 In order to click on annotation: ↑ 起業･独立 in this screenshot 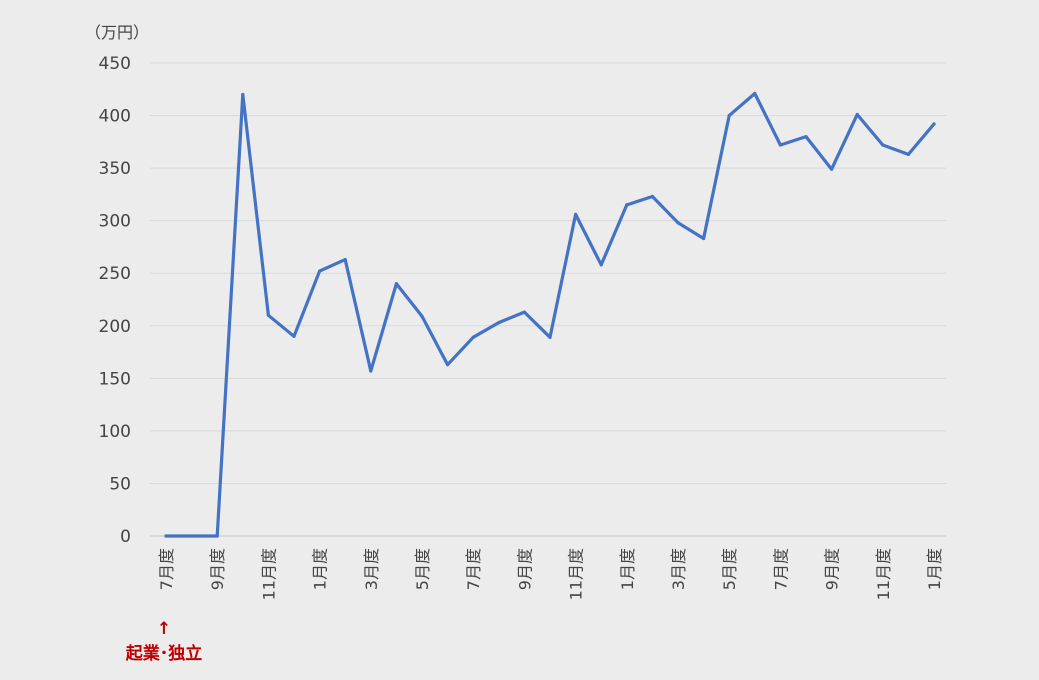, I will do `click(164, 641)`.